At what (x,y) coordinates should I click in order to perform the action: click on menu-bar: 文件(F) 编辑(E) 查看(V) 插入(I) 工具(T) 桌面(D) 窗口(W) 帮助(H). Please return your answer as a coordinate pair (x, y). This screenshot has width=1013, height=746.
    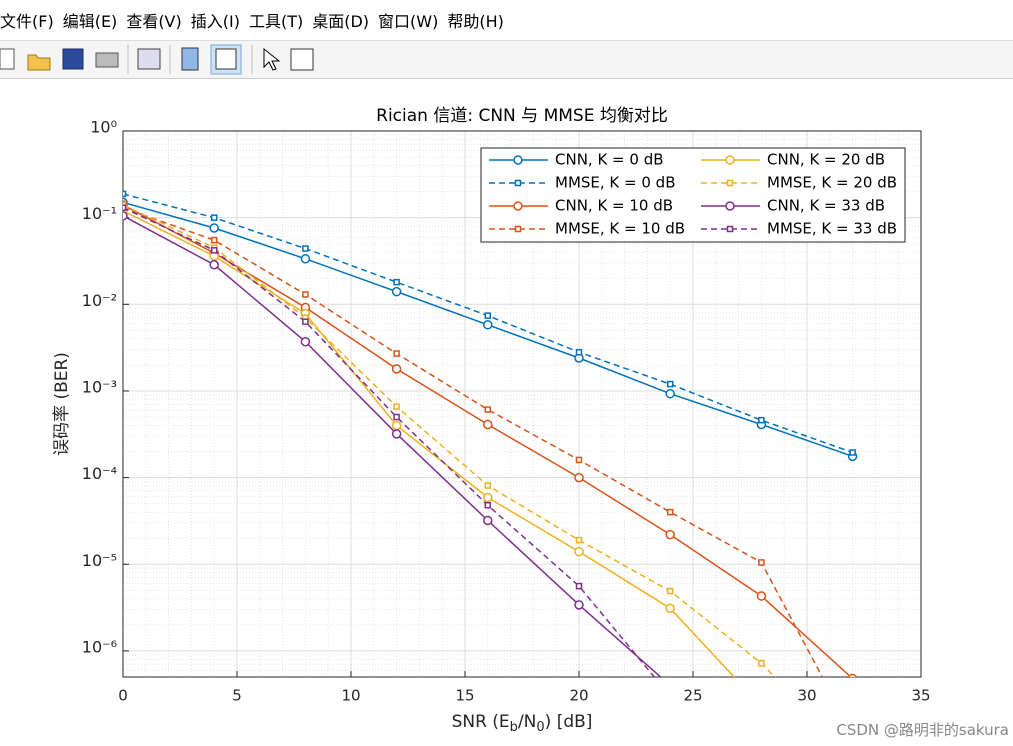
    Looking at the image, I should click on (506, 20).